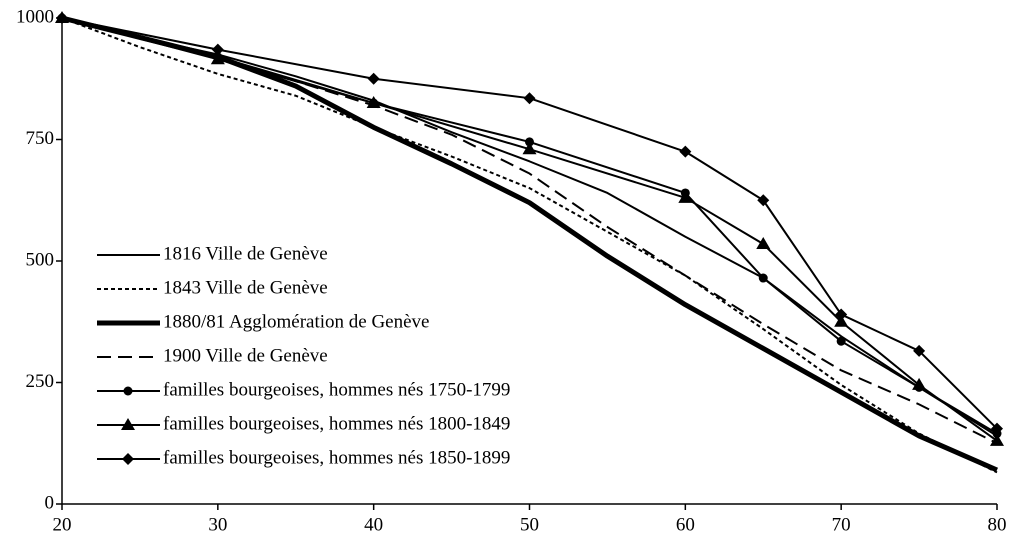  I want to click on legend-label: 1900 Ville de Genève, so click(245, 355).